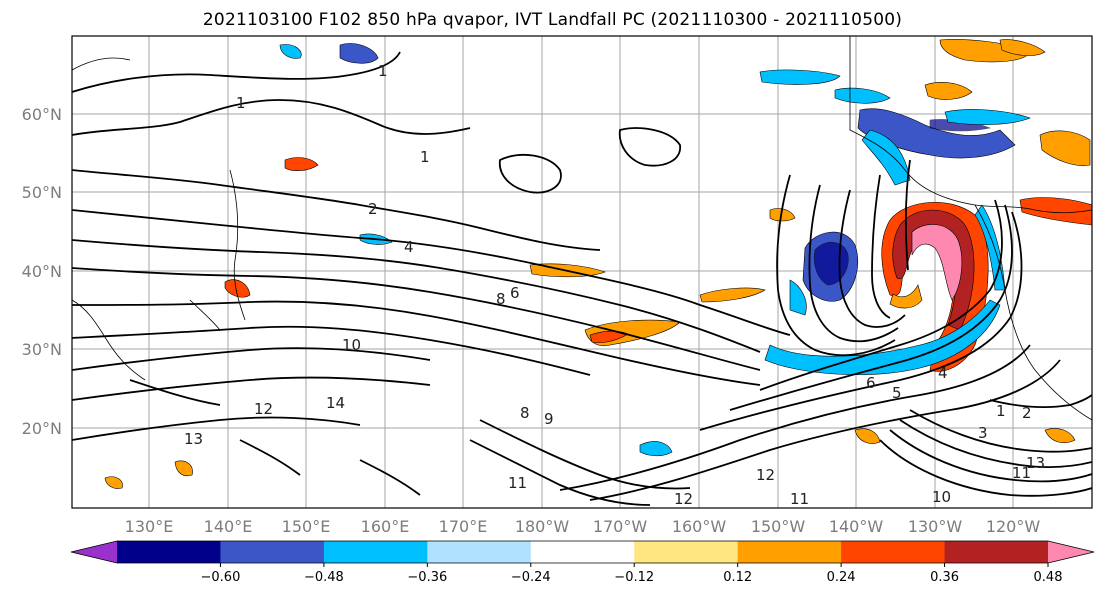 This screenshot has width=1105, height=601. Describe the element at coordinates (549, 419) in the screenshot. I see `contour-label: 9` at that location.